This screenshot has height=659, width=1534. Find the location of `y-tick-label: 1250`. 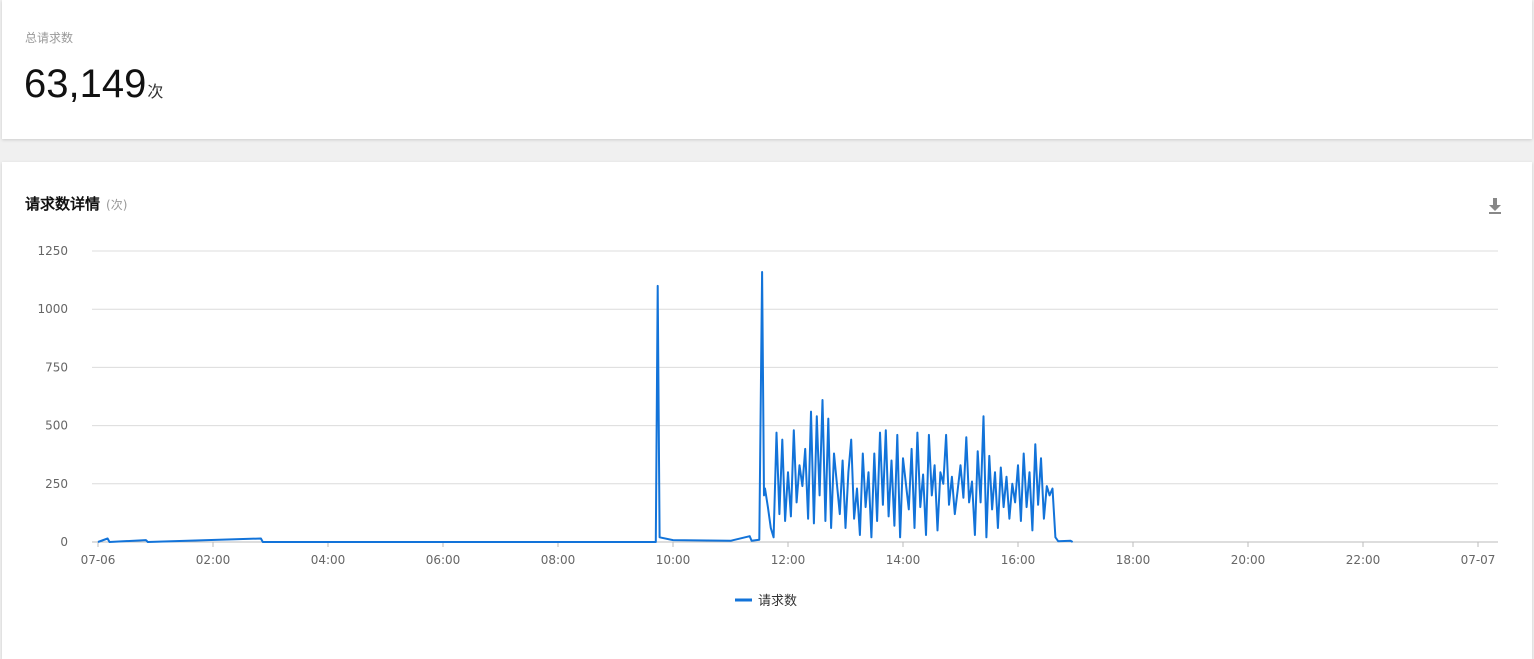

y-tick-label: 1250 is located at coordinates (52, 251).